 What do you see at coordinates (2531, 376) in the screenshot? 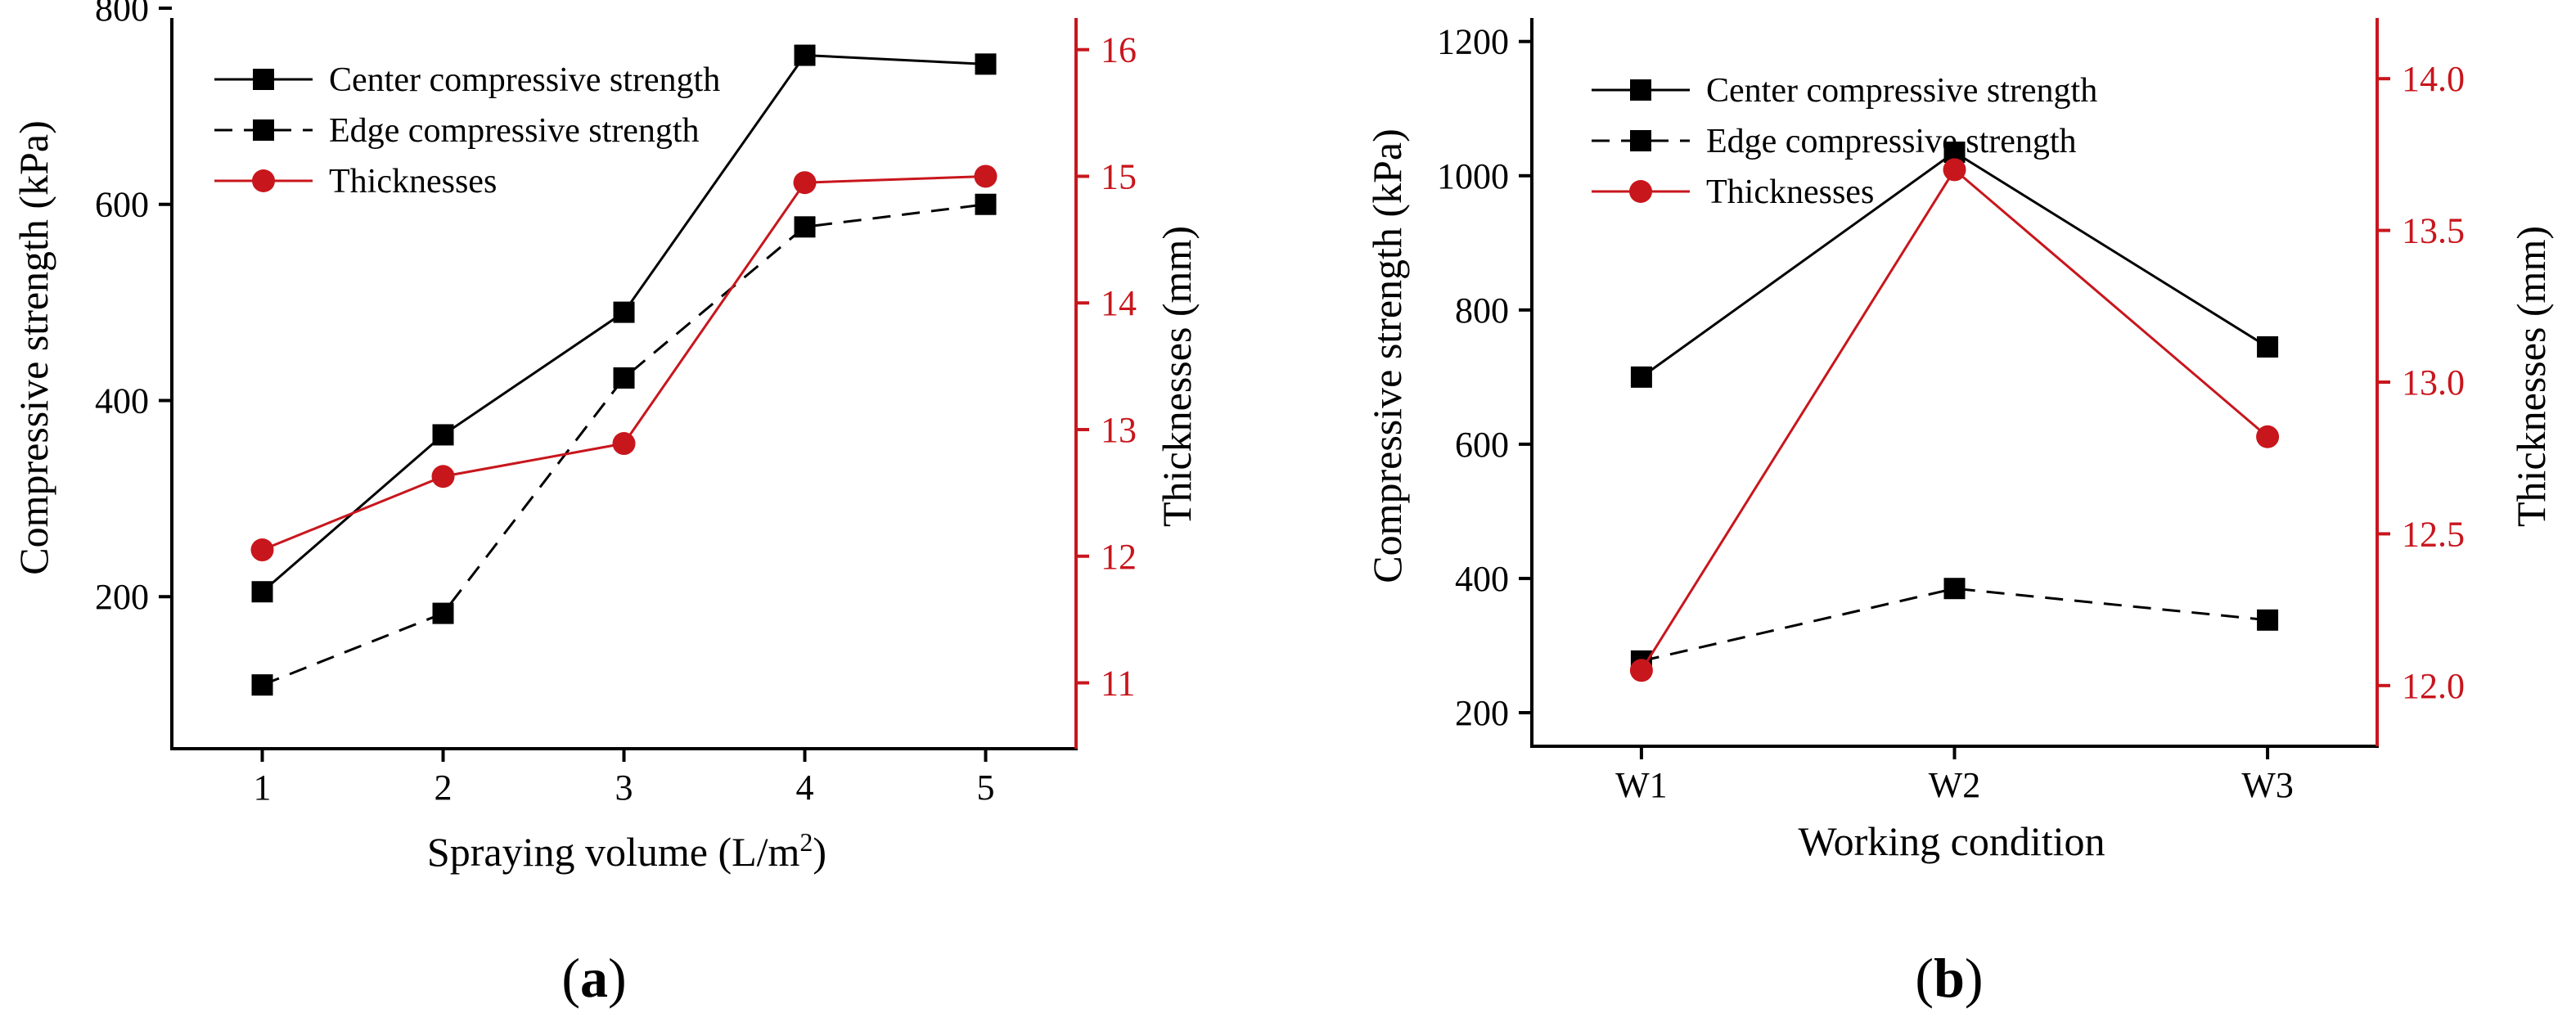
I see `y2label-b: Thicknesses (mm)` at bounding box center [2531, 376].